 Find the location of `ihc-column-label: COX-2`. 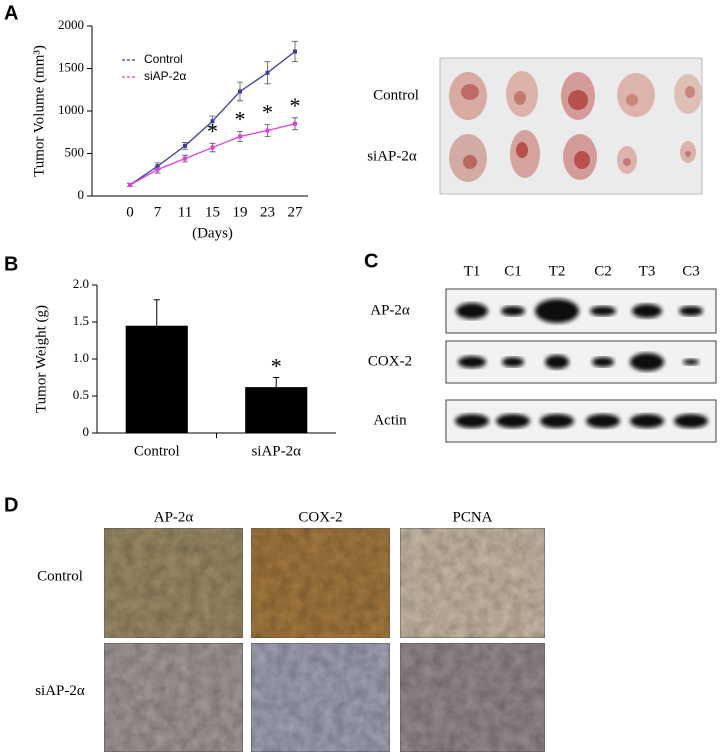

ihc-column-label: COX-2 is located at coordinates (320, 517).